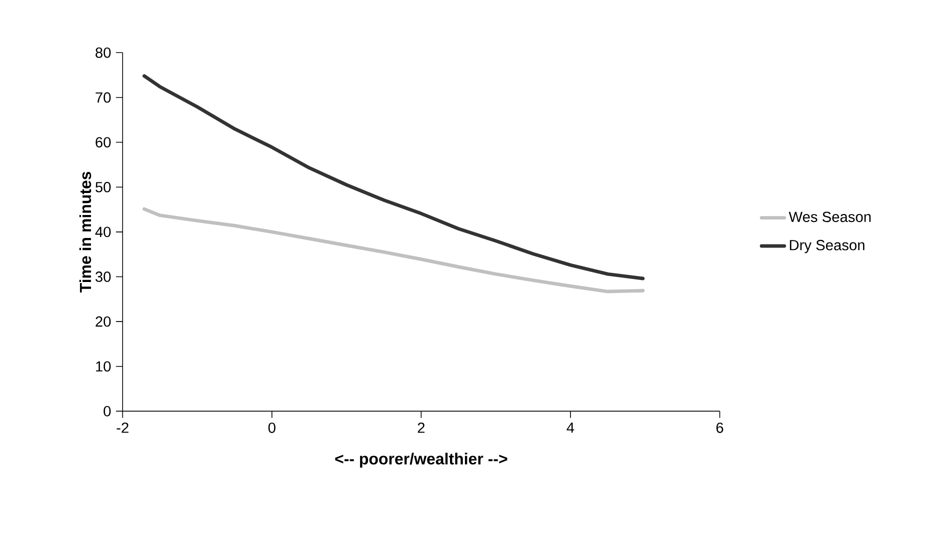 Image resolution: width=933 pixels, height=533 pixels. Describe the element at coordinates (272, 427) in the screenshot. I see `x-tick-label: 0` at that location.